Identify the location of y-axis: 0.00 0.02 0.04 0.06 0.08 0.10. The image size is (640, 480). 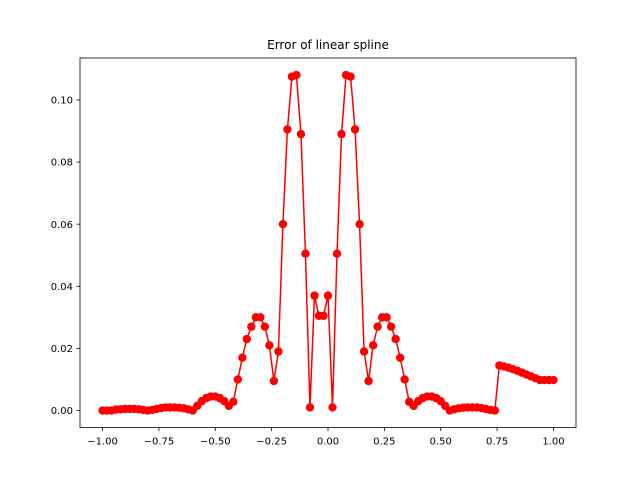
(65, 256).